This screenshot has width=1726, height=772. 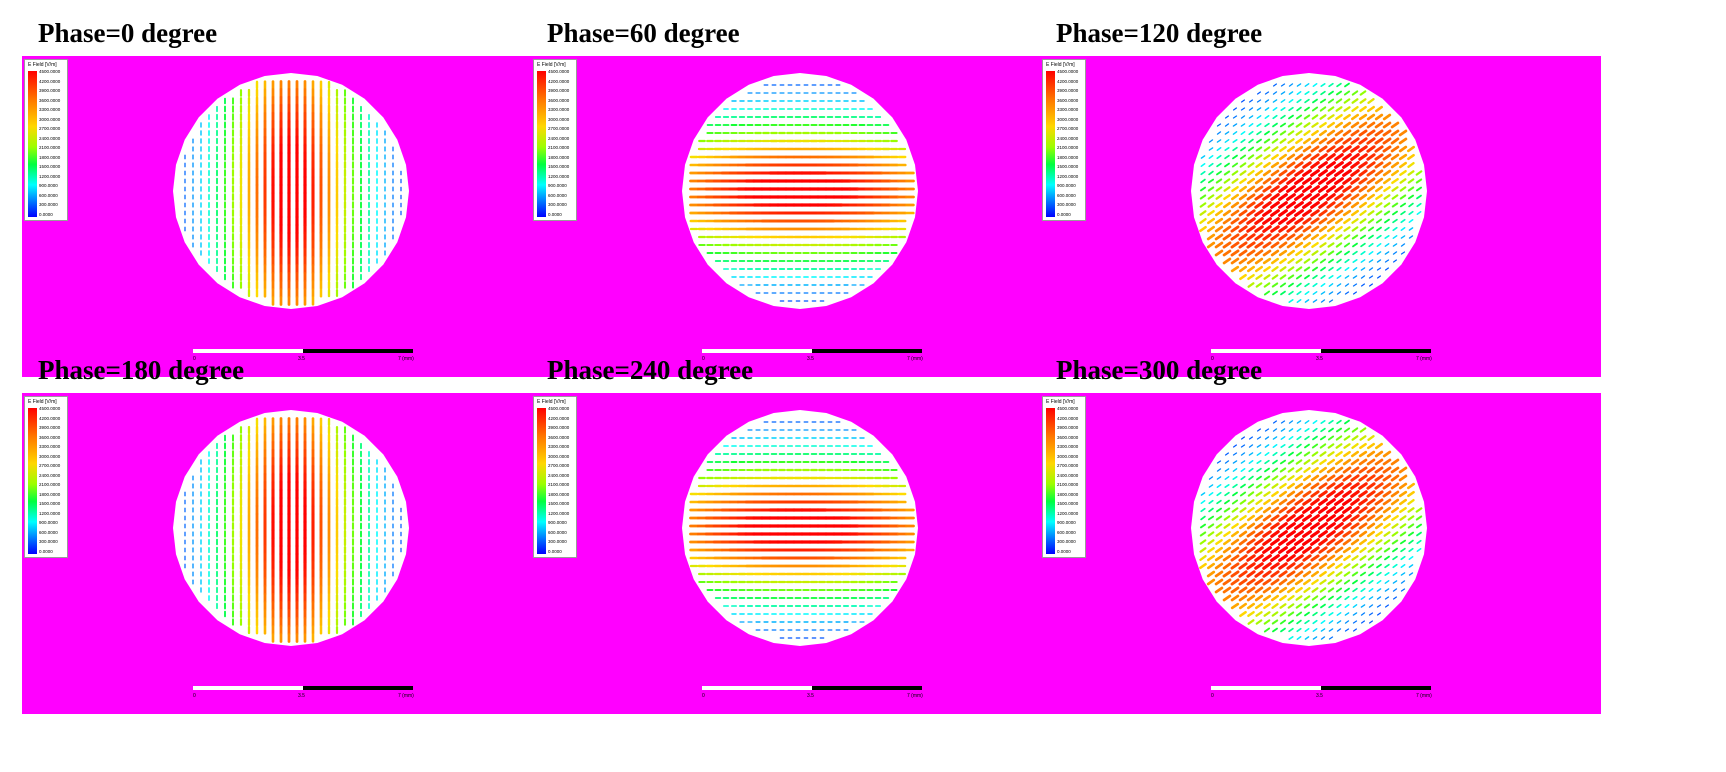 I want to click on field-plot, so click(x=291, y=528).